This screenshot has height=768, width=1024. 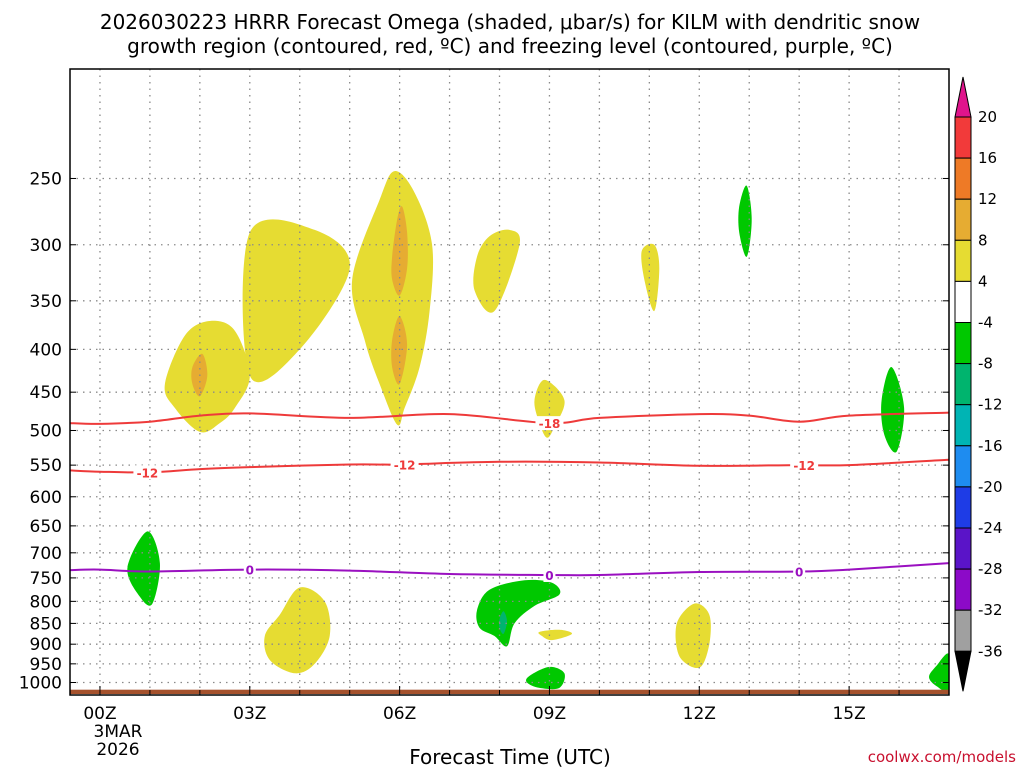 What do you see at coordinates (549, 714) in the screenshot?
I see `x-tick-label-09Z: 09Z` at bounding box center [549, 714].